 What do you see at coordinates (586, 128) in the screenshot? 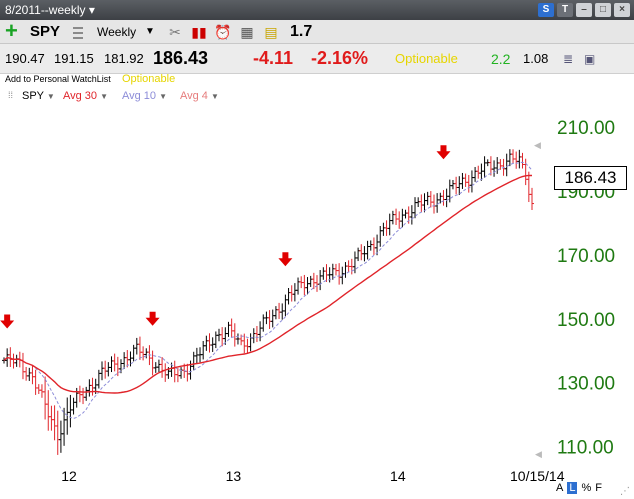
I see `y-tick-label: 210.00` at bounding box center [586, 128].